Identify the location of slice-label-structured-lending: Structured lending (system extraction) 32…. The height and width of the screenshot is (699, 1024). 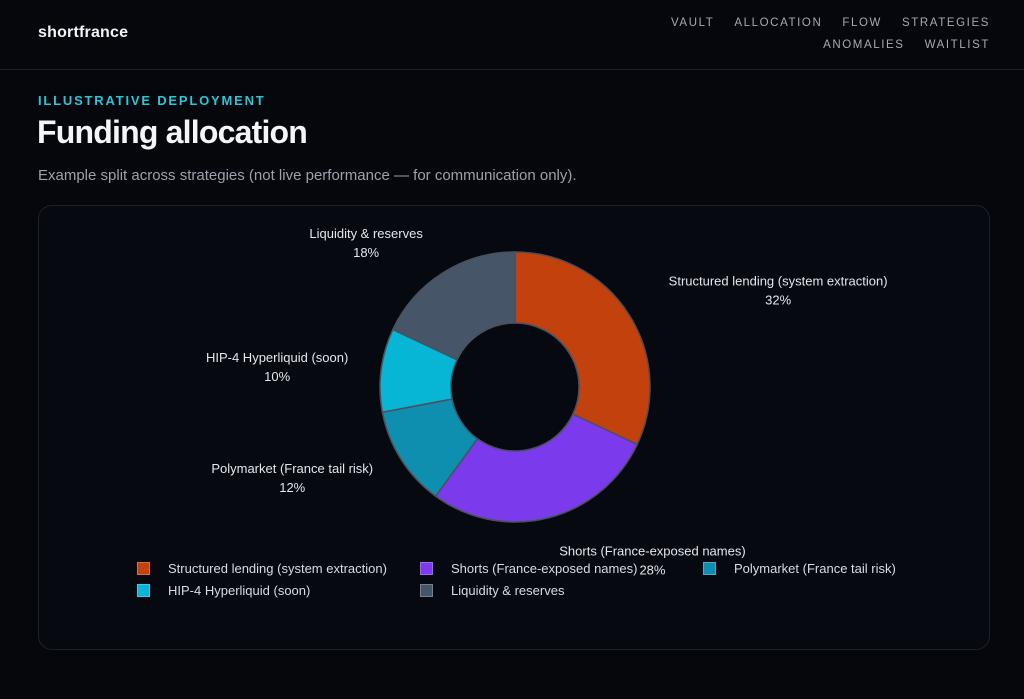
(778, 290).